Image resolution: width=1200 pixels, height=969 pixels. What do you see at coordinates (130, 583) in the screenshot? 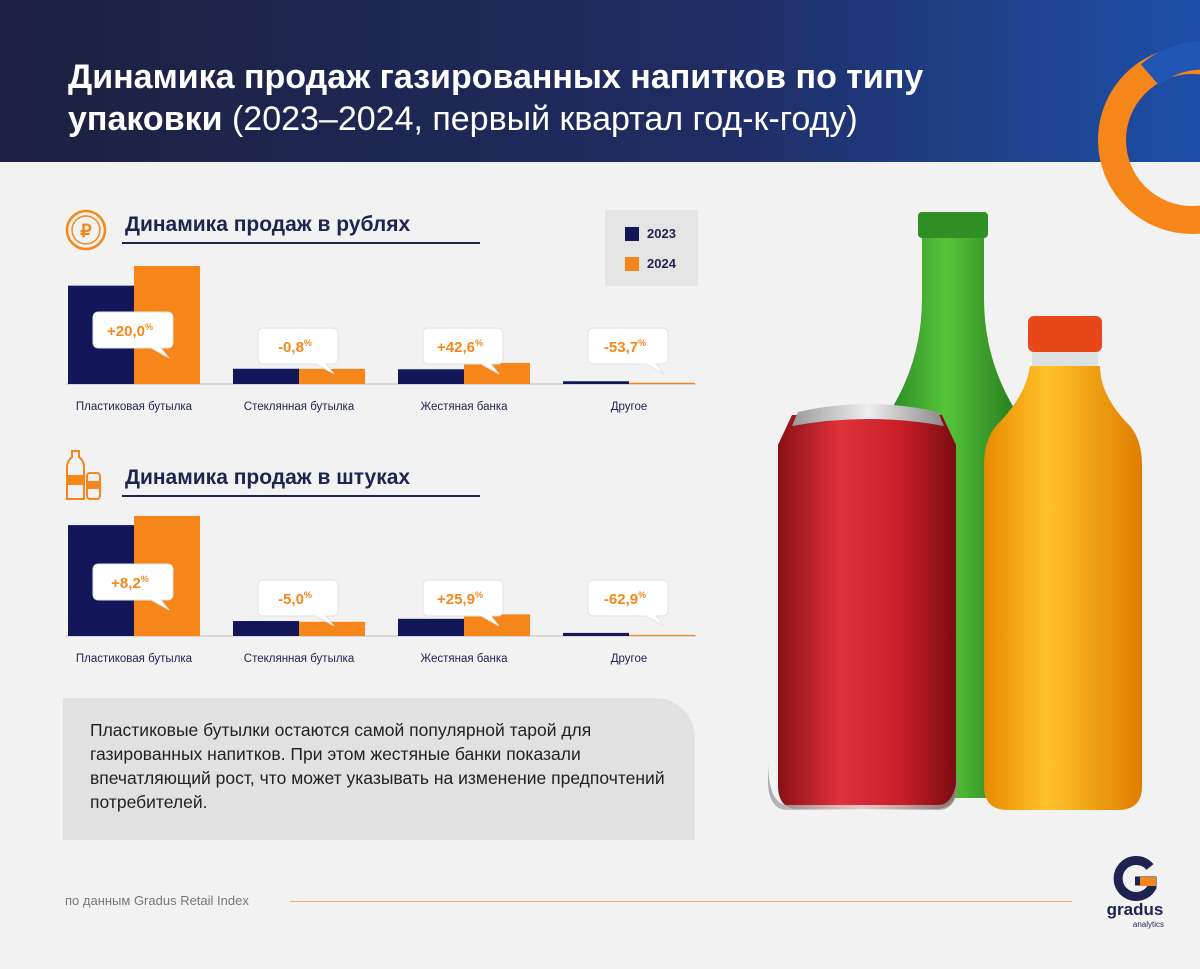
I see `change-value: +8,2%` at bounding box center [130, 583].